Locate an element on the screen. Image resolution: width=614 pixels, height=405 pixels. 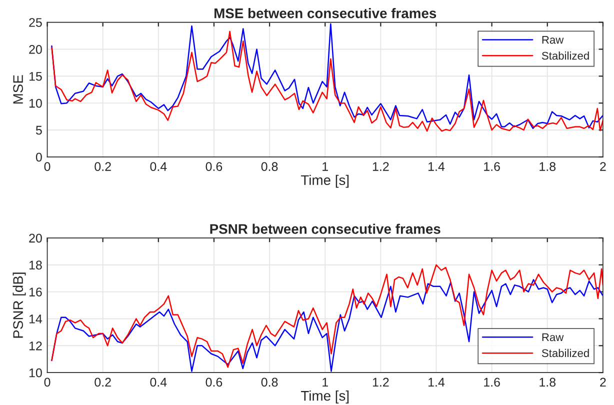
chart-title: PSNR between consecutive frames is located at coordinates (325, 229).